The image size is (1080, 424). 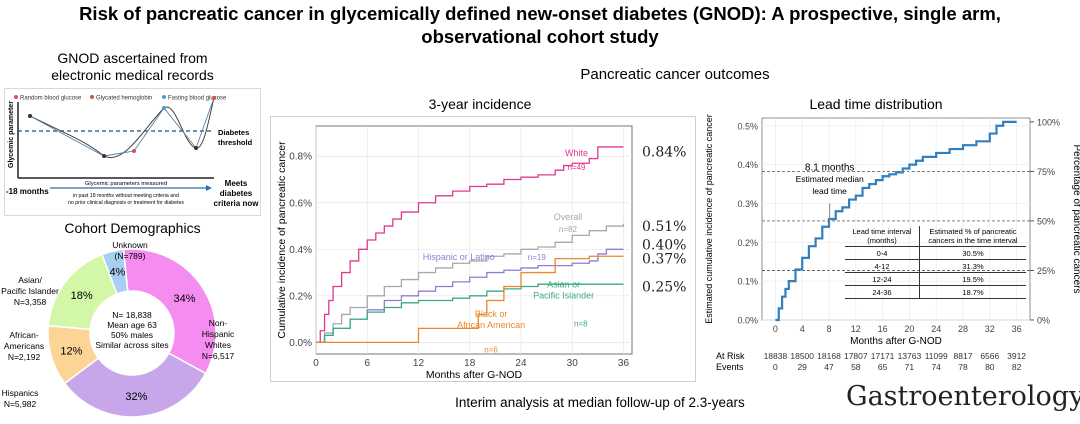 What do you see at coordinates (883, 329) in the screenshot?
I see `x-tick-label: 16` at bounding box center [883, 329].